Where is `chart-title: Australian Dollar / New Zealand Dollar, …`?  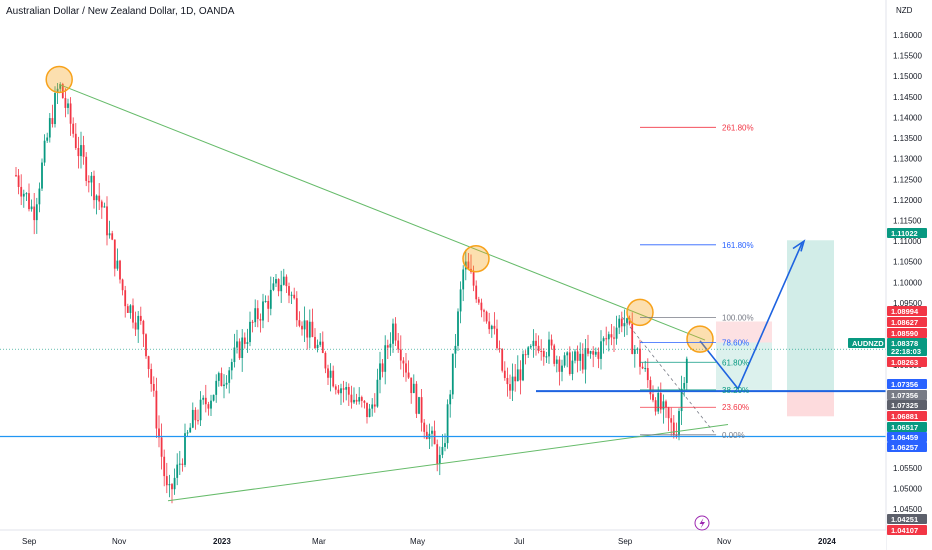 chart-title: Australian Dollar / New Zealand Dollar, … is located at coordinates (120, 11).